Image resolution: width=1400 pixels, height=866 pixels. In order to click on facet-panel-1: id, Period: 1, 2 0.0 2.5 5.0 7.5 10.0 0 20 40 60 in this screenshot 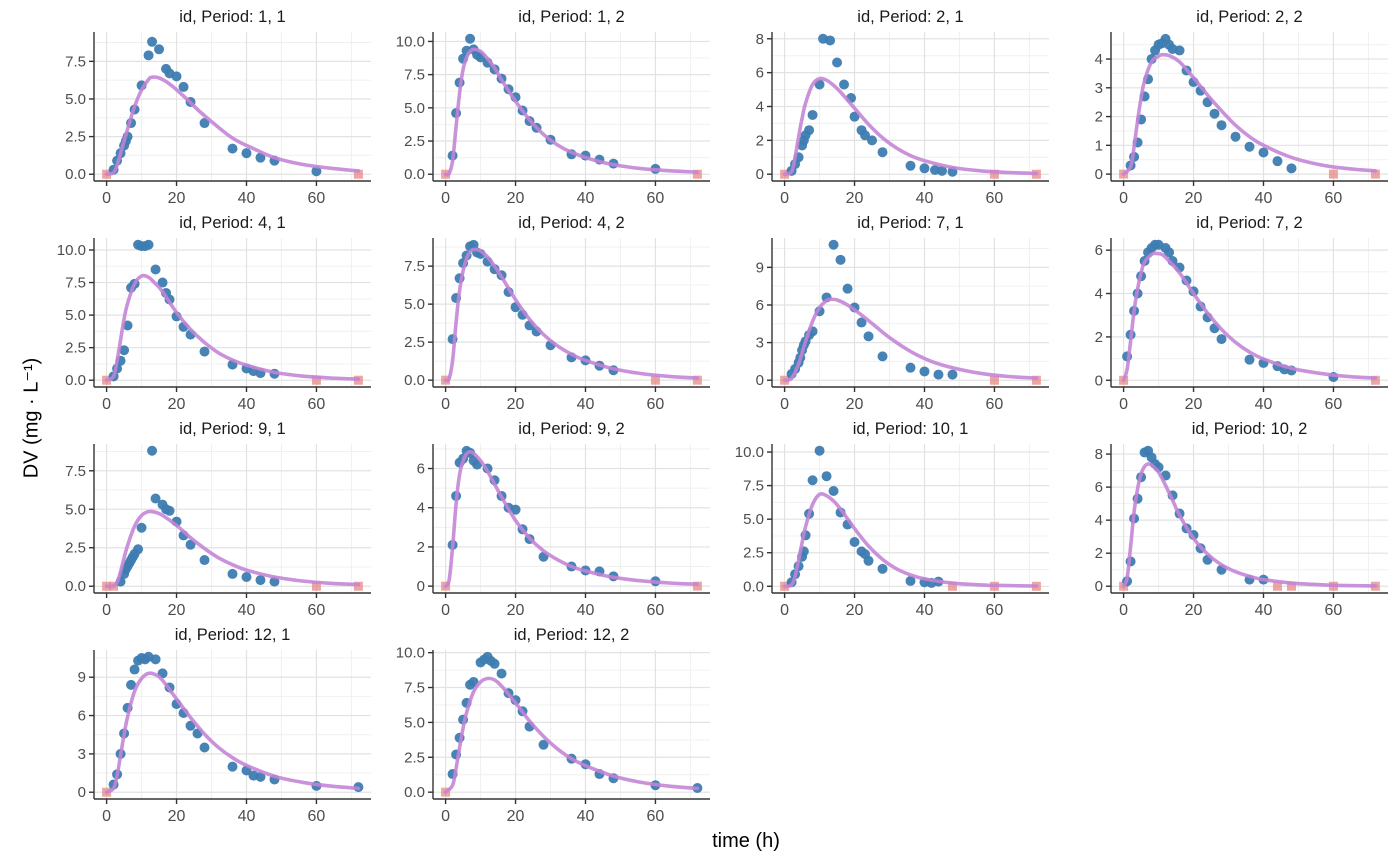, I will do `click(550, 109)`.